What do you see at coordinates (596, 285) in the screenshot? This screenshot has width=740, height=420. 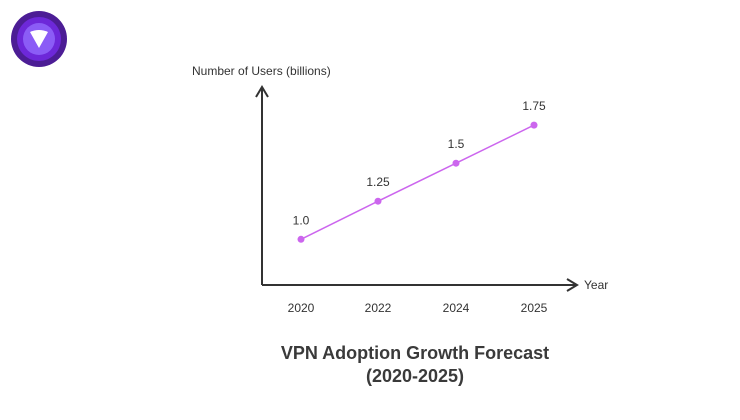 I see `x-axis-label: Year` at bounding box center [596, 285].